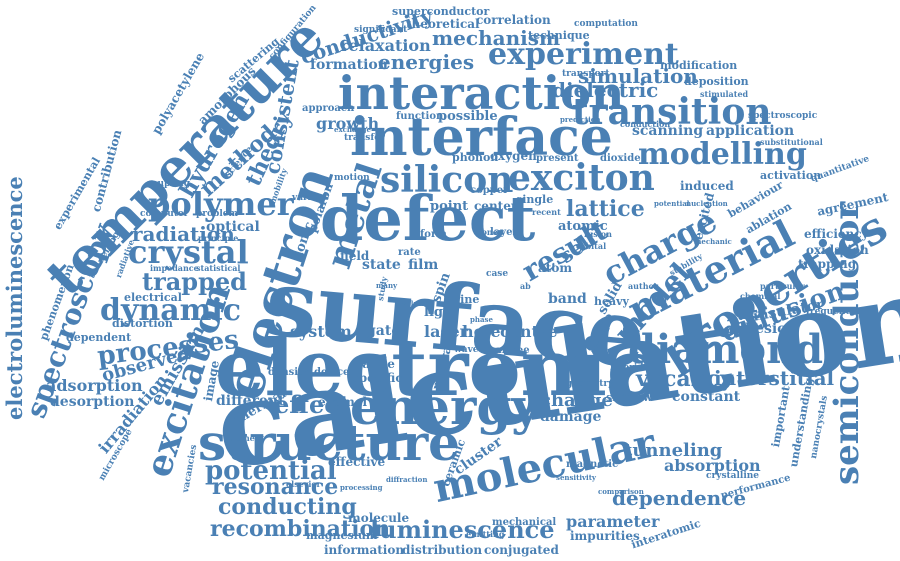 The width and height of the screenshot is (900, 561). What do you see at coordinates (352, 129) in the screenshot?
I see `word-exchange: exchange` at bounding box center [352, 129].